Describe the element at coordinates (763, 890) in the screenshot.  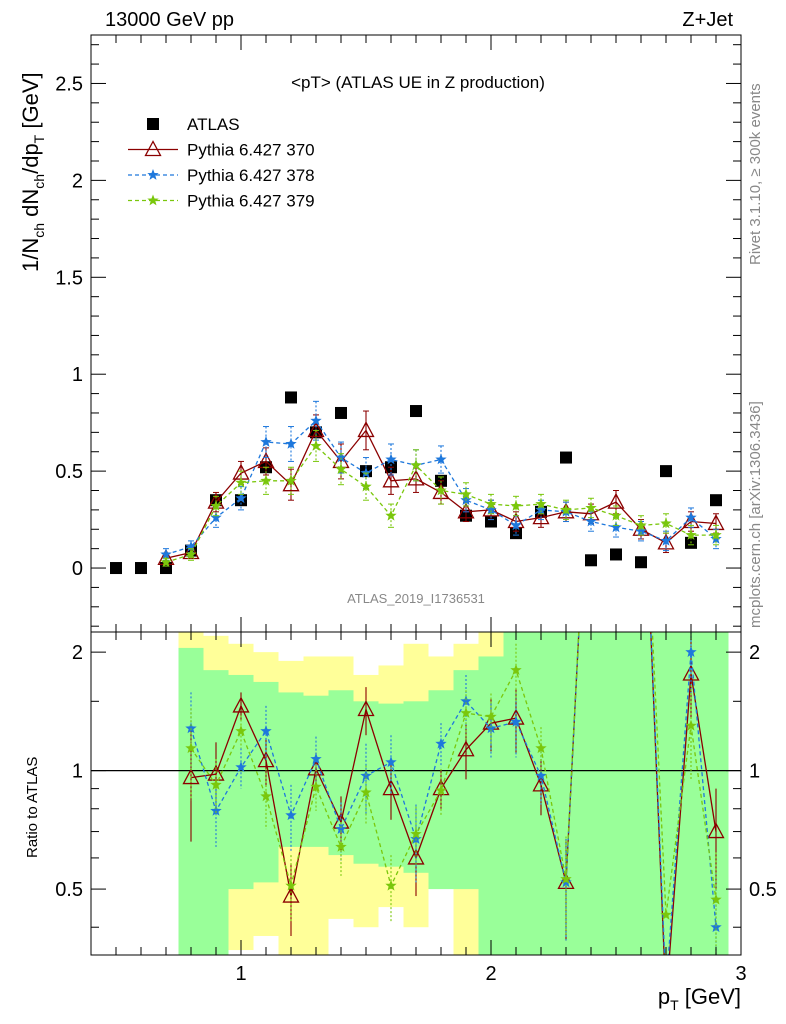
I see `ratio-y-tick-label-right: 0.5` at that location.